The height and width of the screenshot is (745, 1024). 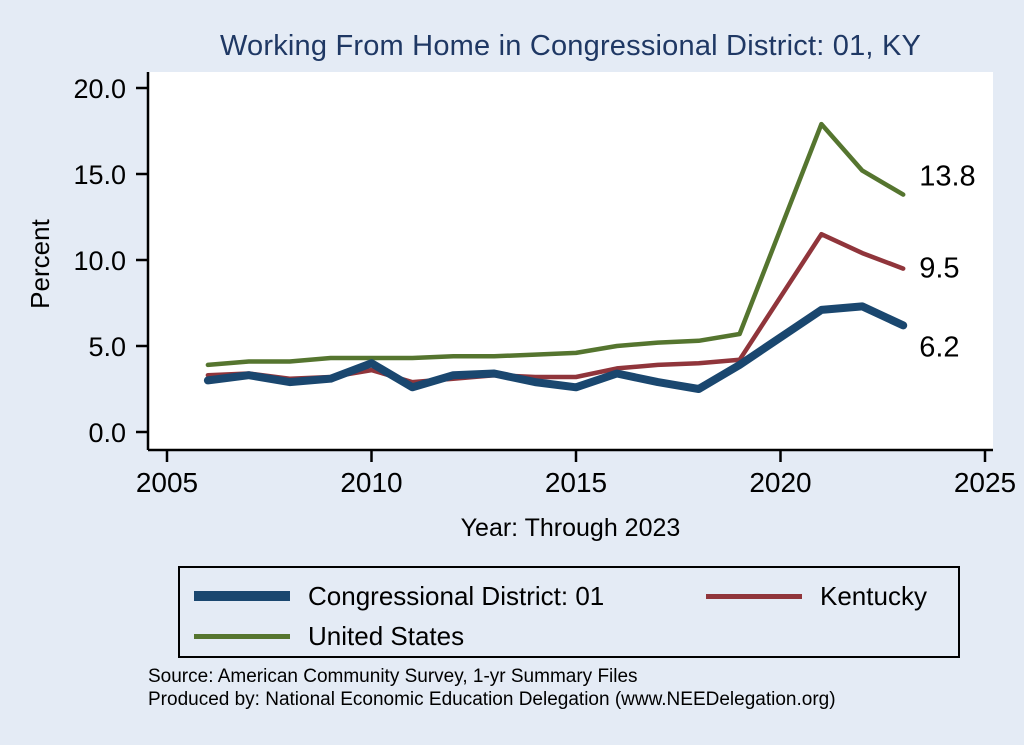 I want to click on legend-swatch-district, so click(x=242, y=596).